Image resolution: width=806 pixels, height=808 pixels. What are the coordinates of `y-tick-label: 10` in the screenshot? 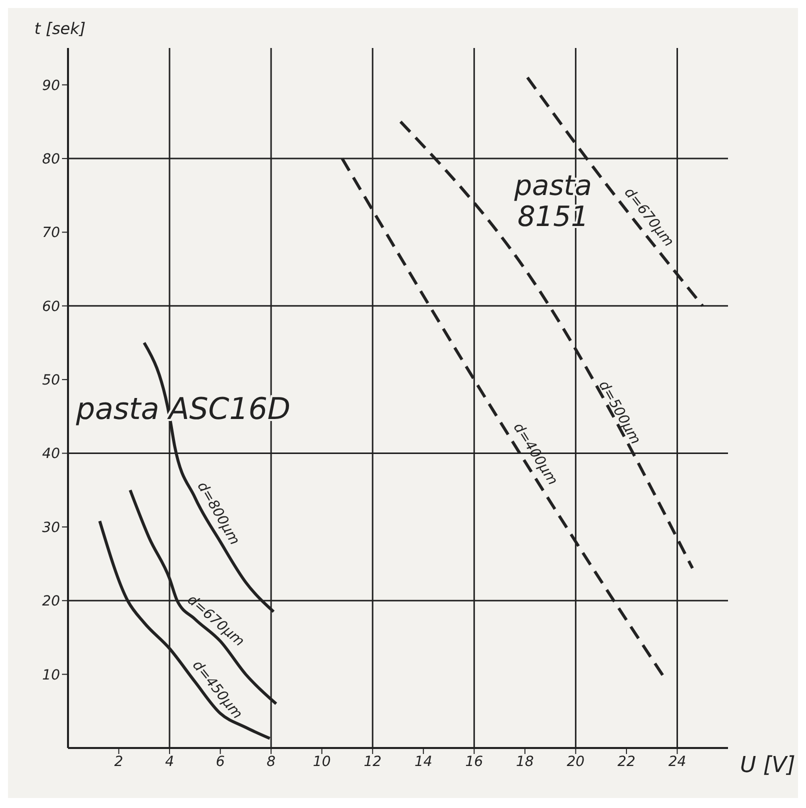 It's located at (51, 675).